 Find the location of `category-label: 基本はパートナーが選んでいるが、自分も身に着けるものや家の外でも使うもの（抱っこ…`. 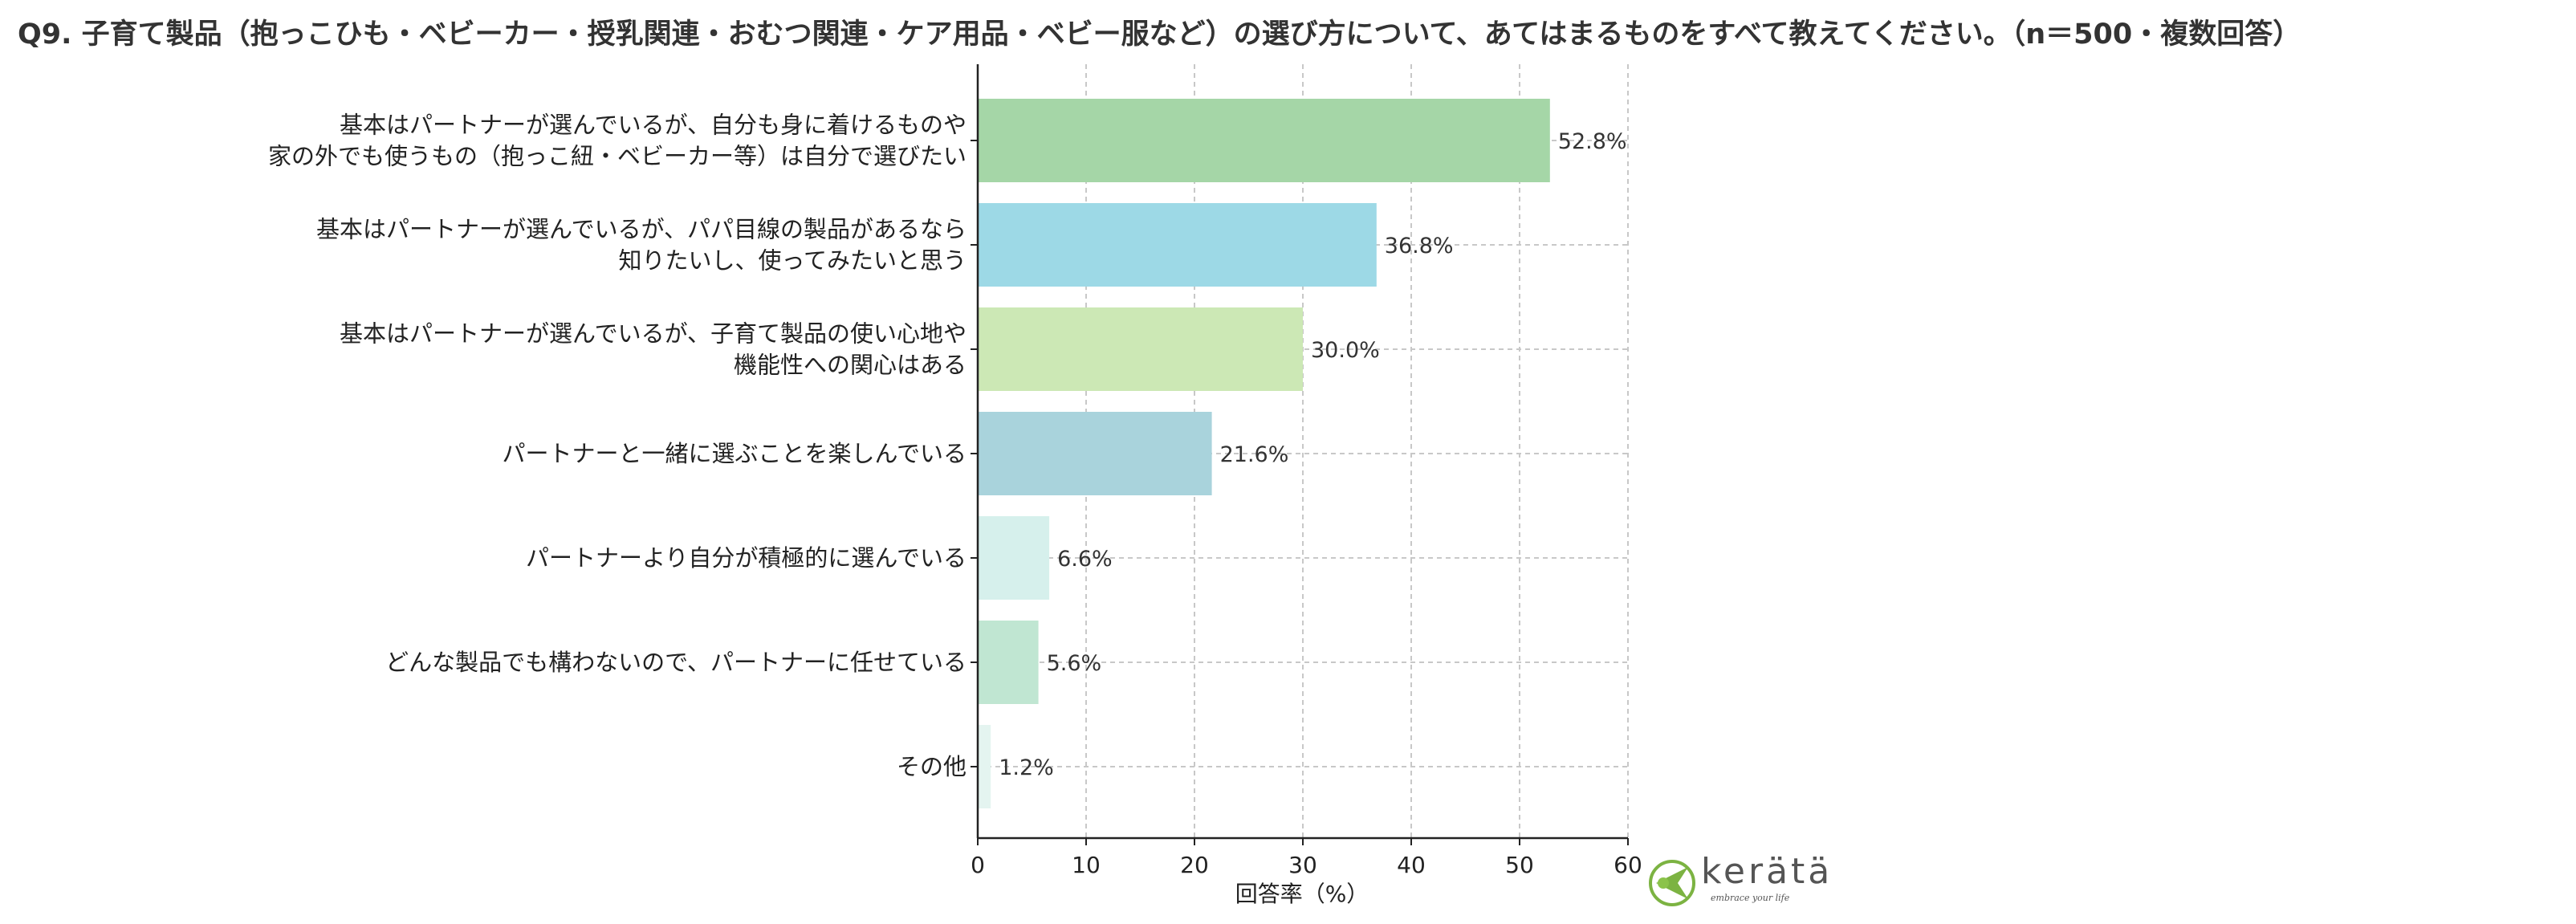

category-label: 基本はパートナーが選んでいるが、自分も身に着けるものや家の外でも使うもの（抱っこ… is located at coordinates (617, 141).